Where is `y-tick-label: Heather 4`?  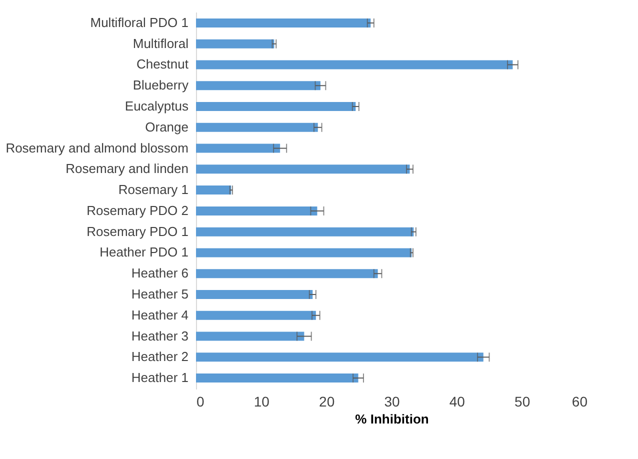
y-tick-label: Heather 4 is located at coordinates (159, 314).